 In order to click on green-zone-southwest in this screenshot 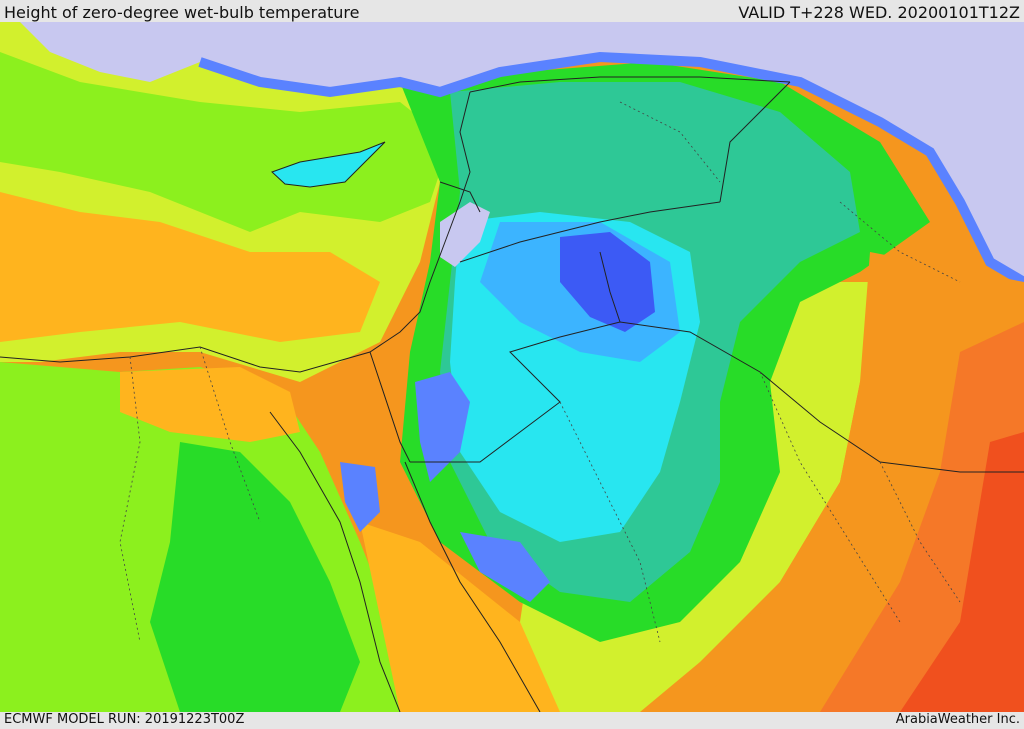, I will do `click(255, 577)`.